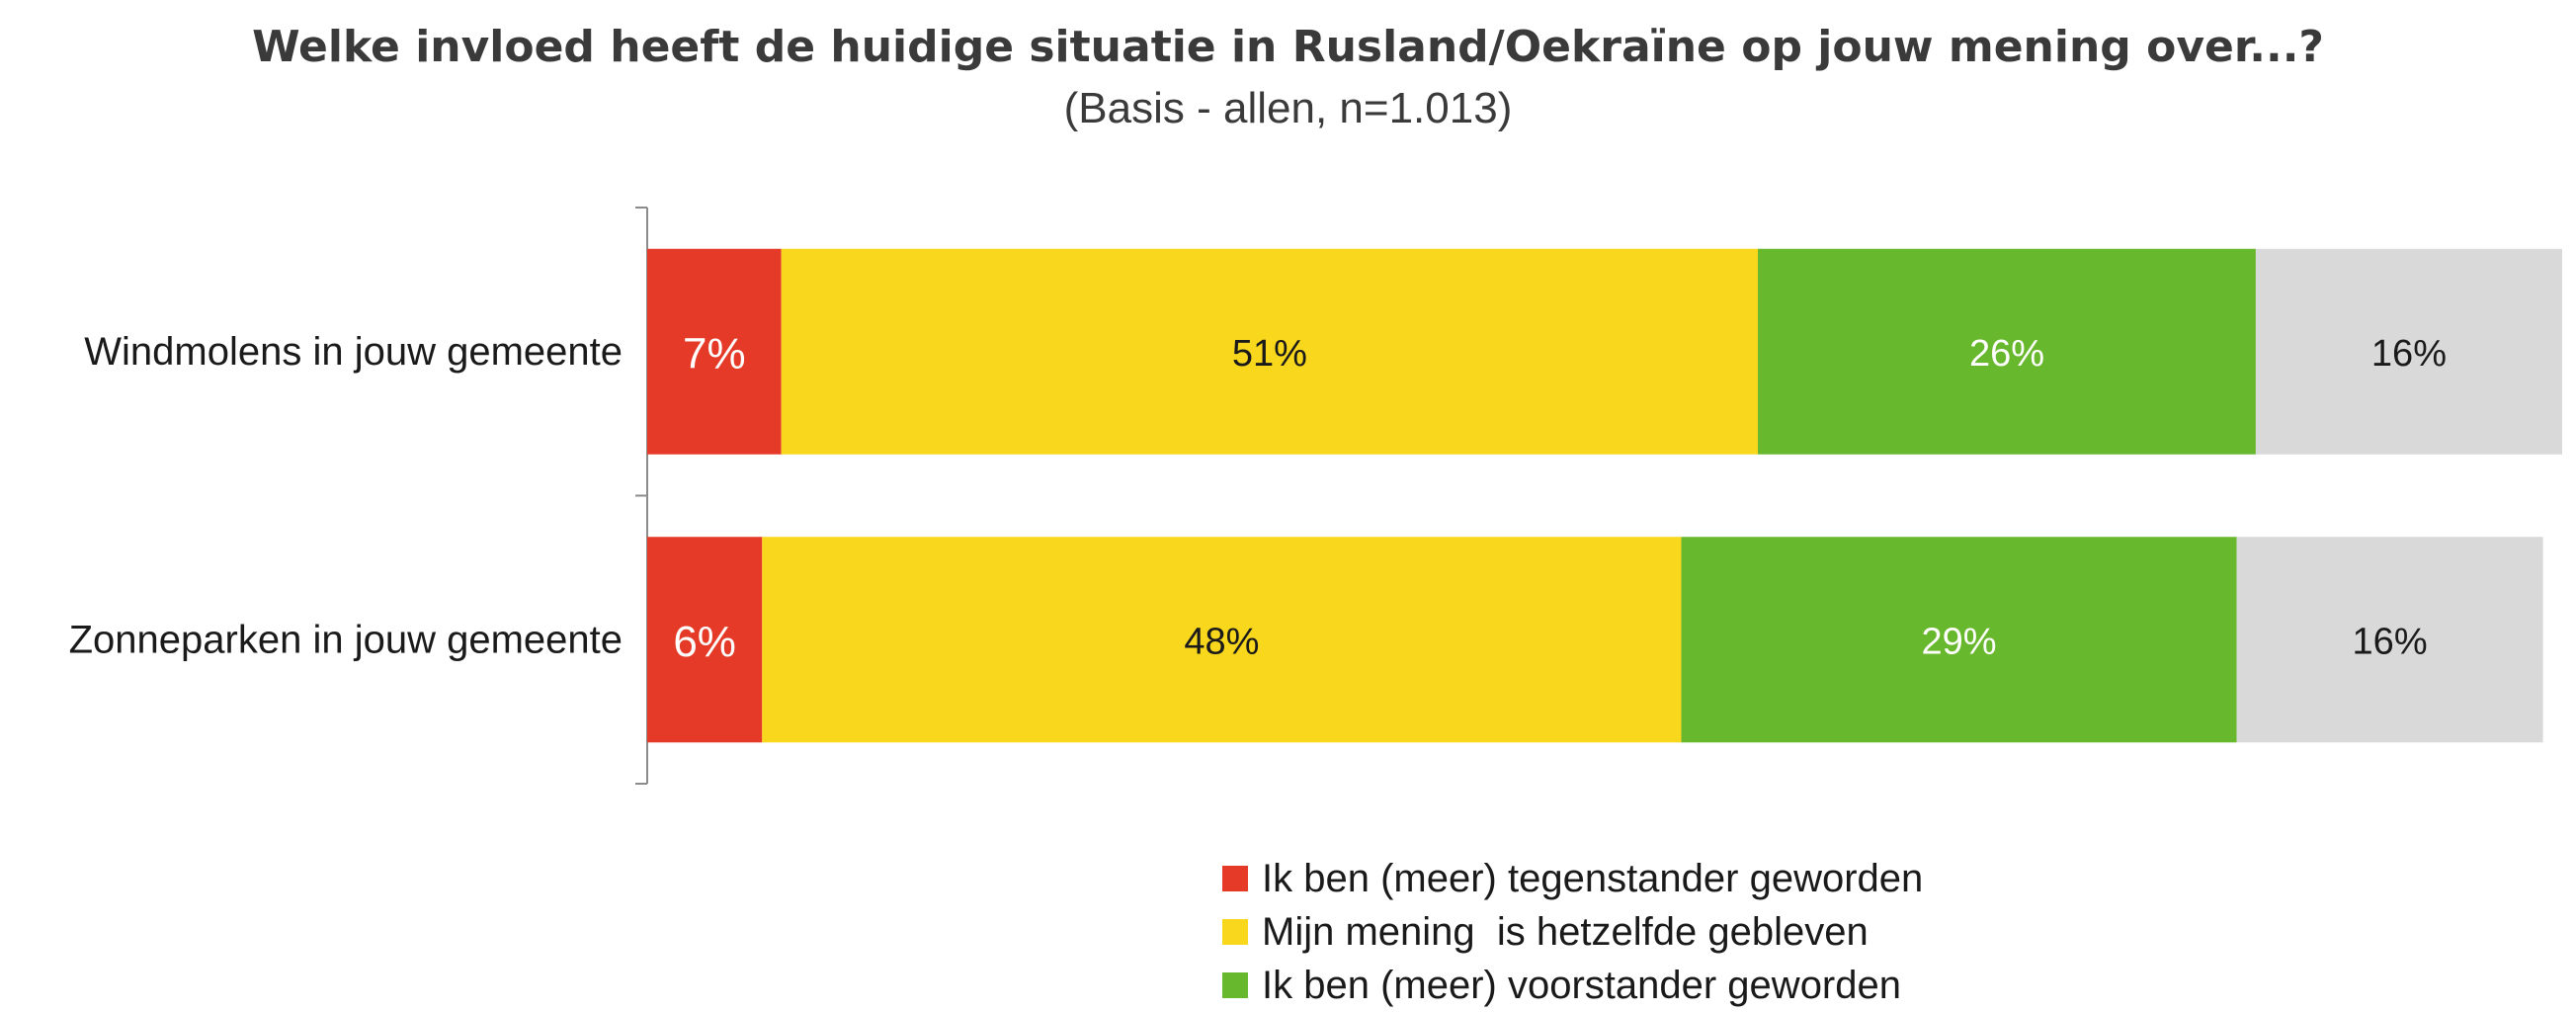 The height and width of the screenshot is (1012, 2576). Describe the element at coordinates (1235, 932) in the screenshot. I see `legend-swatch-hetzelfde` at that location.